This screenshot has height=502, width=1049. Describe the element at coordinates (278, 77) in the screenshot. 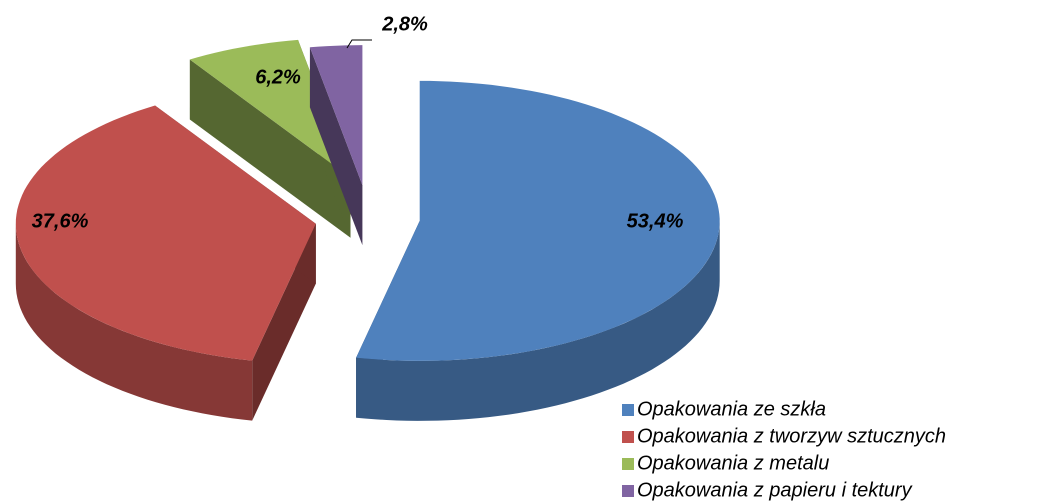

I see `data-label: 6,2%` at that location.